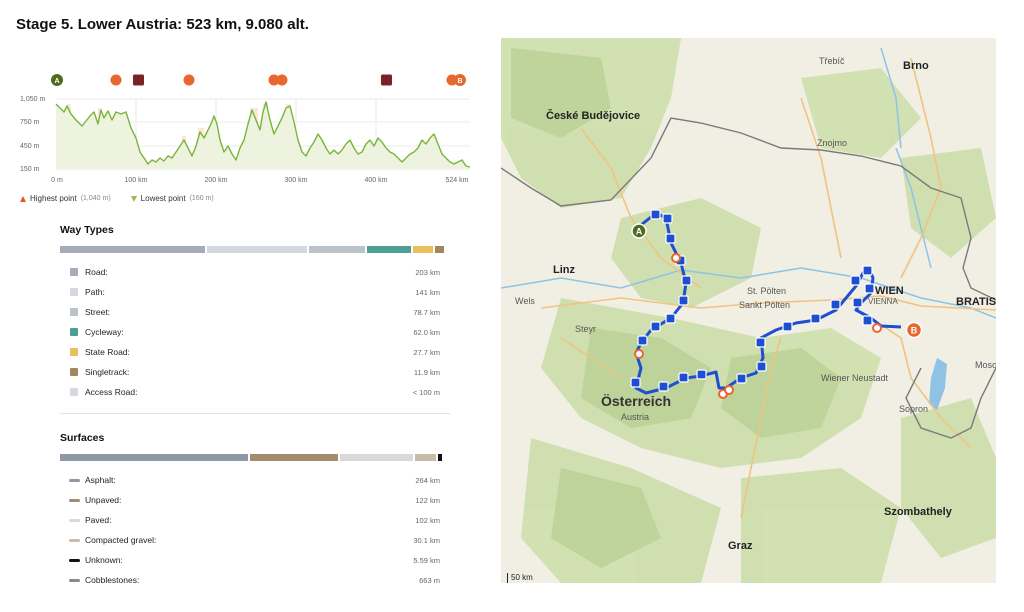 The image size is (1024, 612). I want to click on way-types-bar, so click(252, 249).